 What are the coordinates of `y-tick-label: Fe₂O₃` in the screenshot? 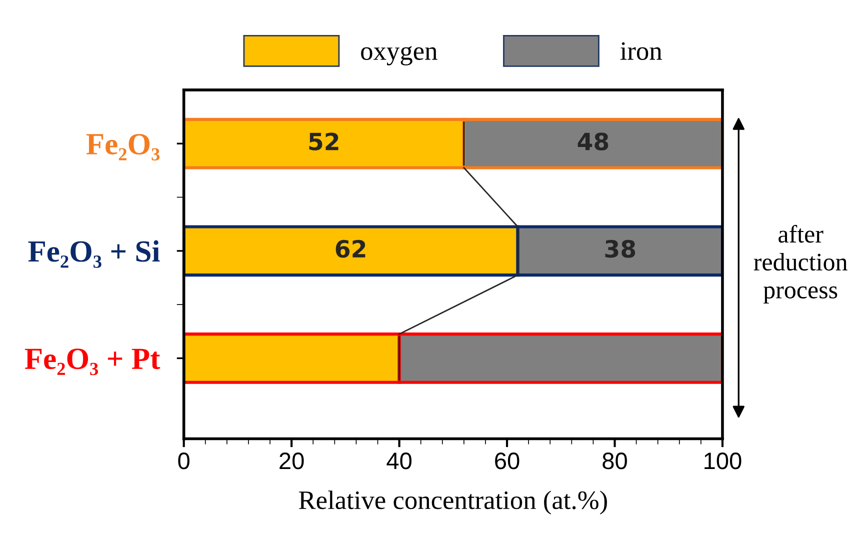 It's located at (123, 147).